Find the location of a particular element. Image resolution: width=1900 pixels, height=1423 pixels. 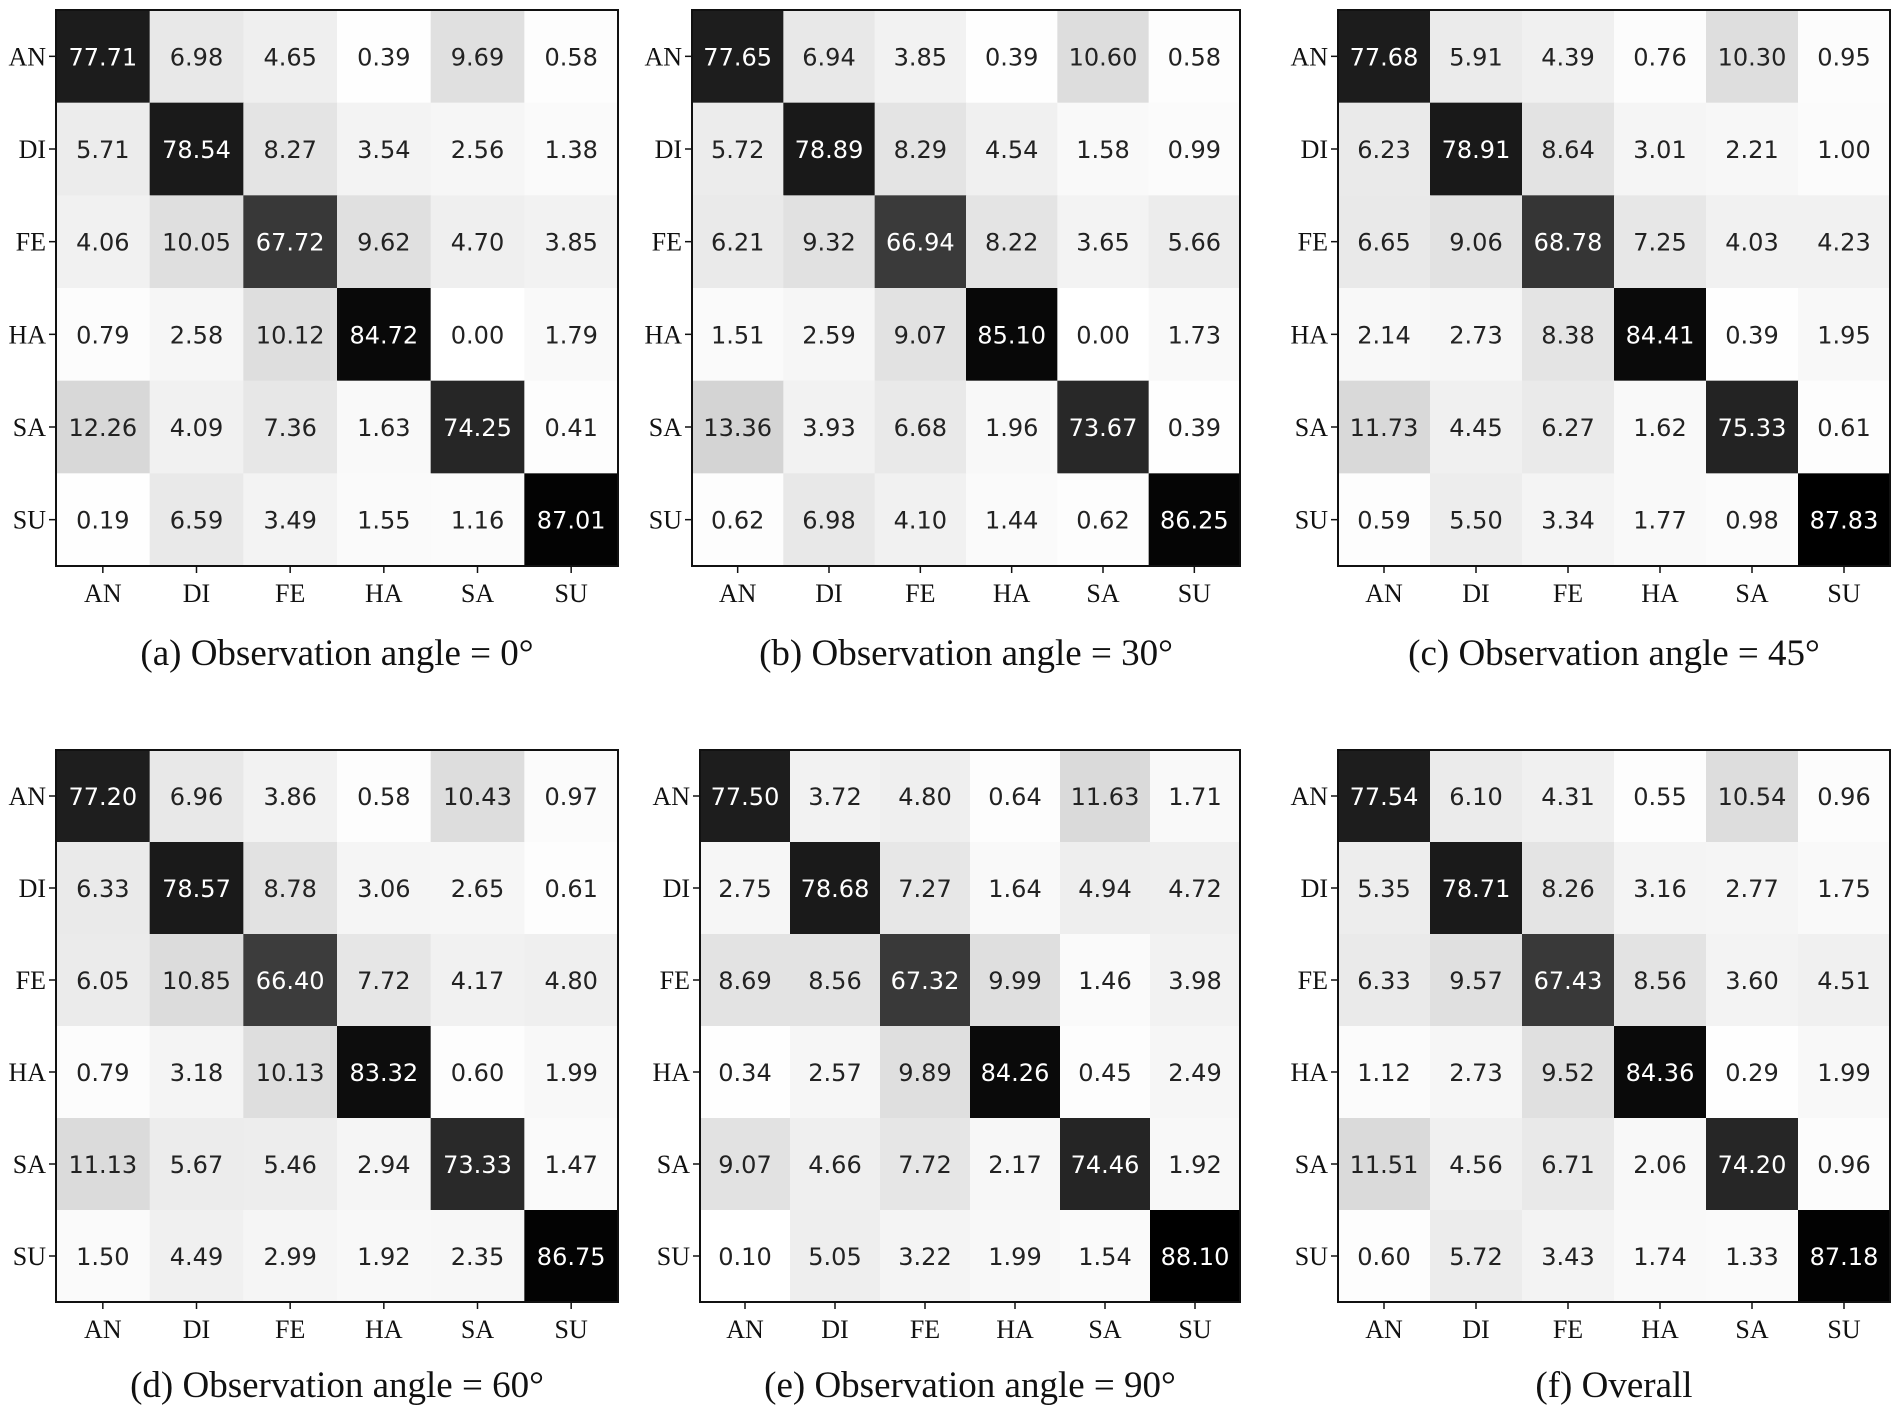

cell-value-label: 2.57 is located at coordinates (834, 1073).